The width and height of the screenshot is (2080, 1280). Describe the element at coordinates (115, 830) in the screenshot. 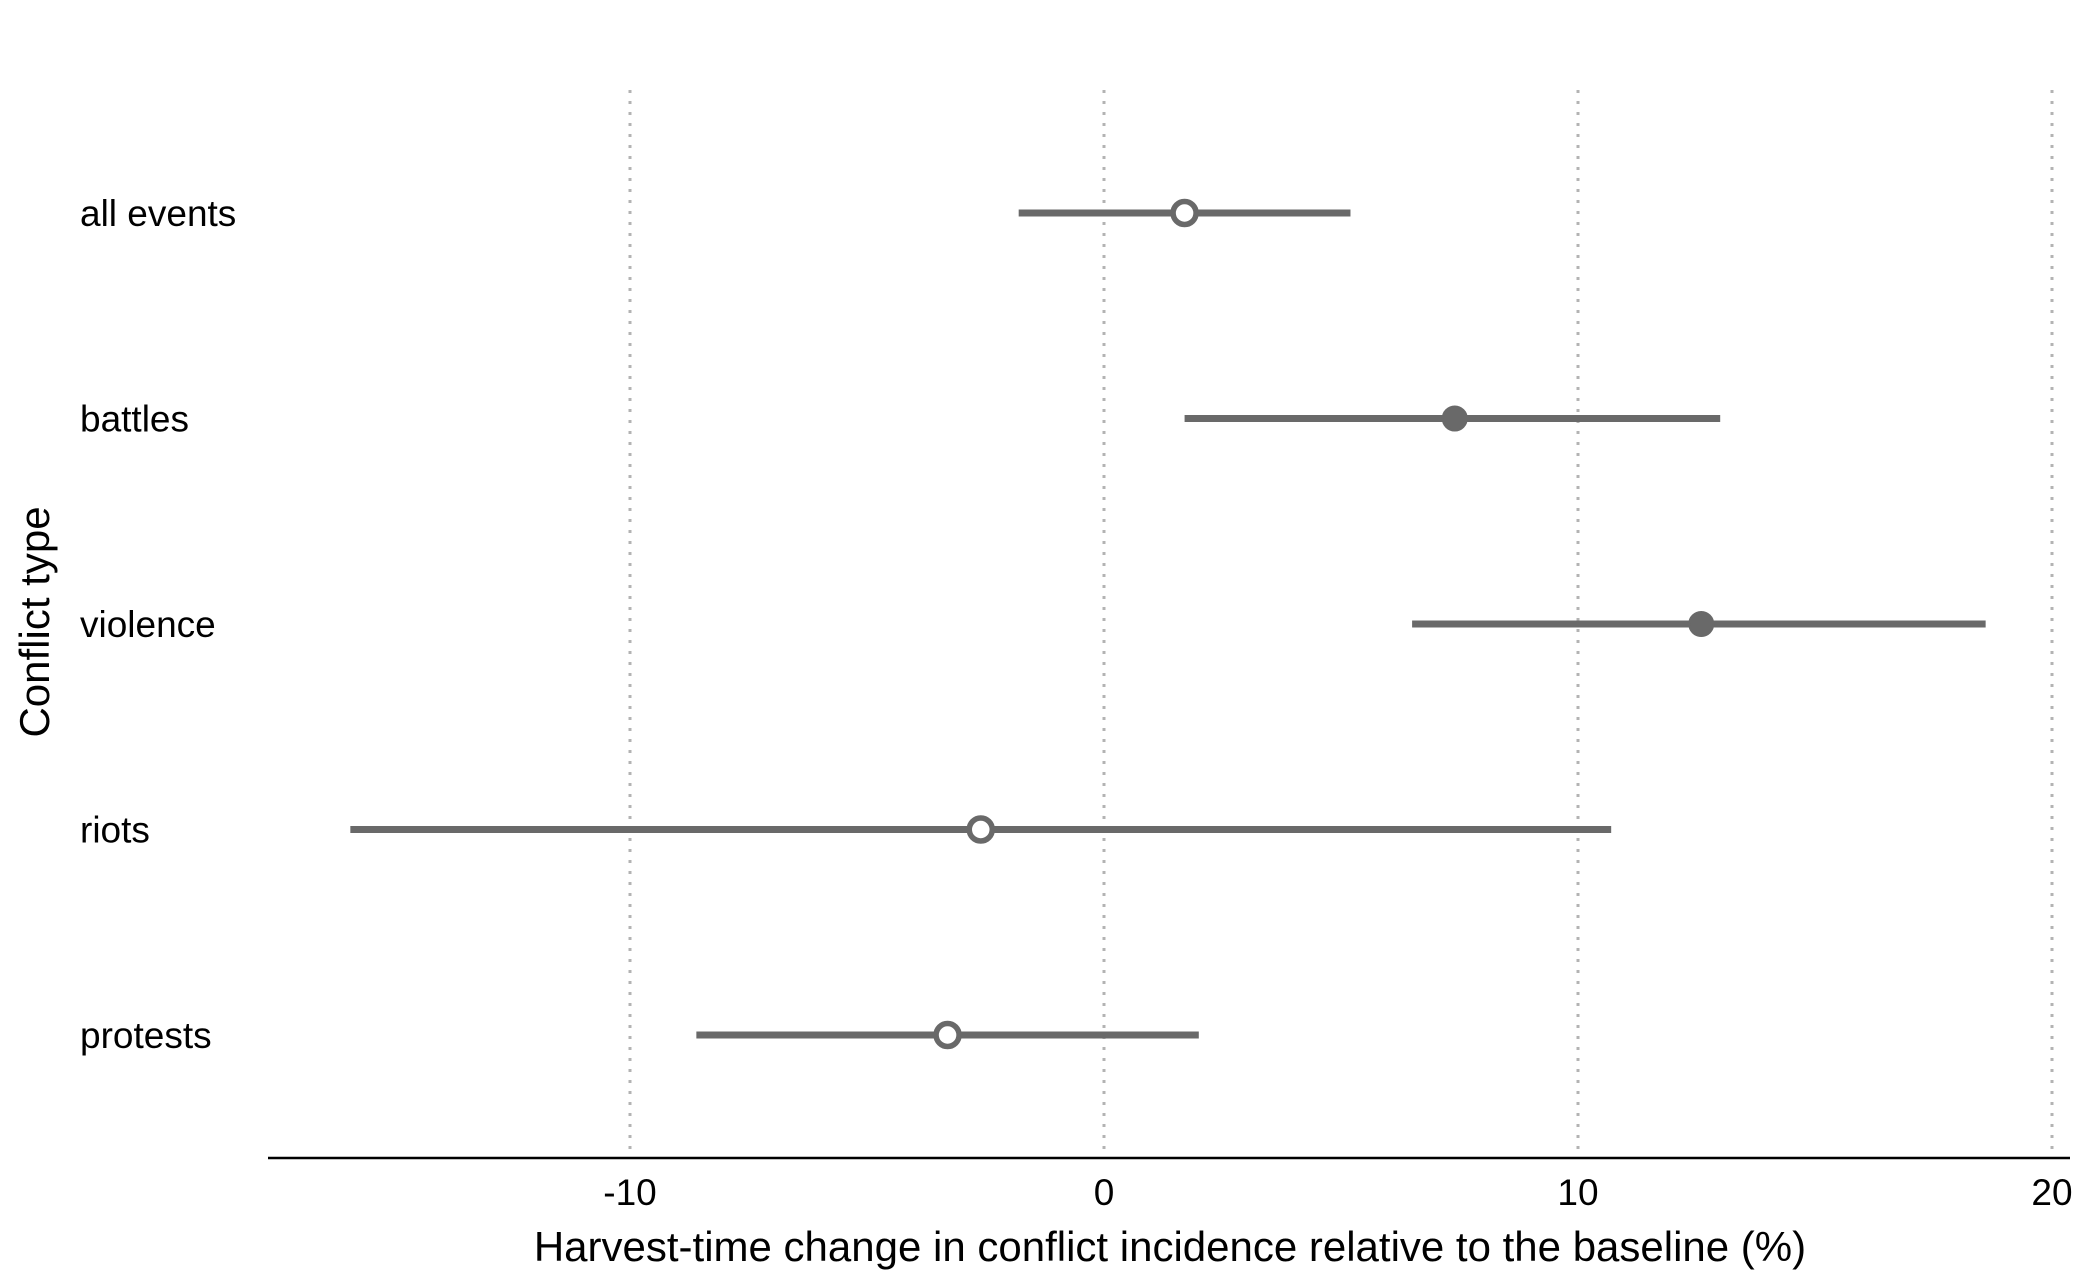

I see `category-label: riots` at that location.